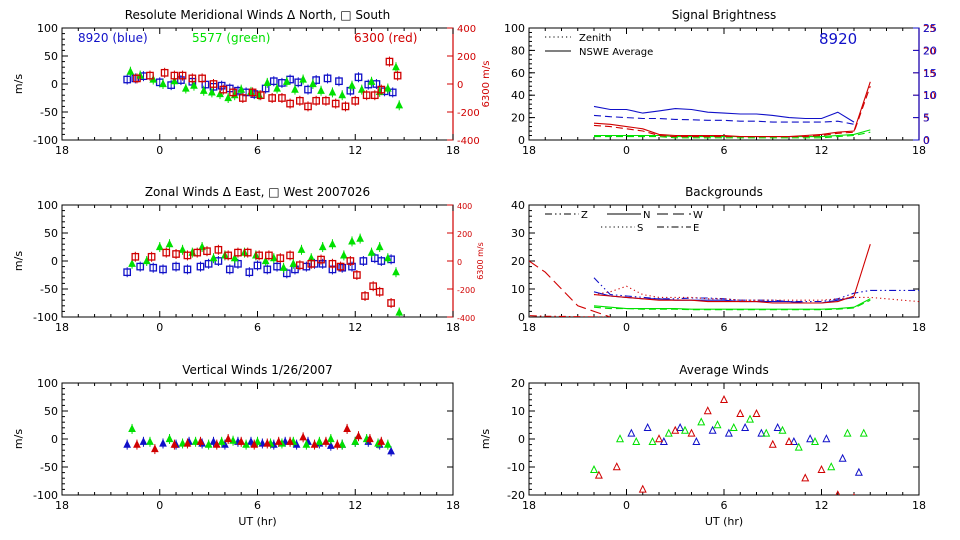  Describe the element at coordinates (518, 233) in the screenshot. I see `y-tick-label: 30` at that location.